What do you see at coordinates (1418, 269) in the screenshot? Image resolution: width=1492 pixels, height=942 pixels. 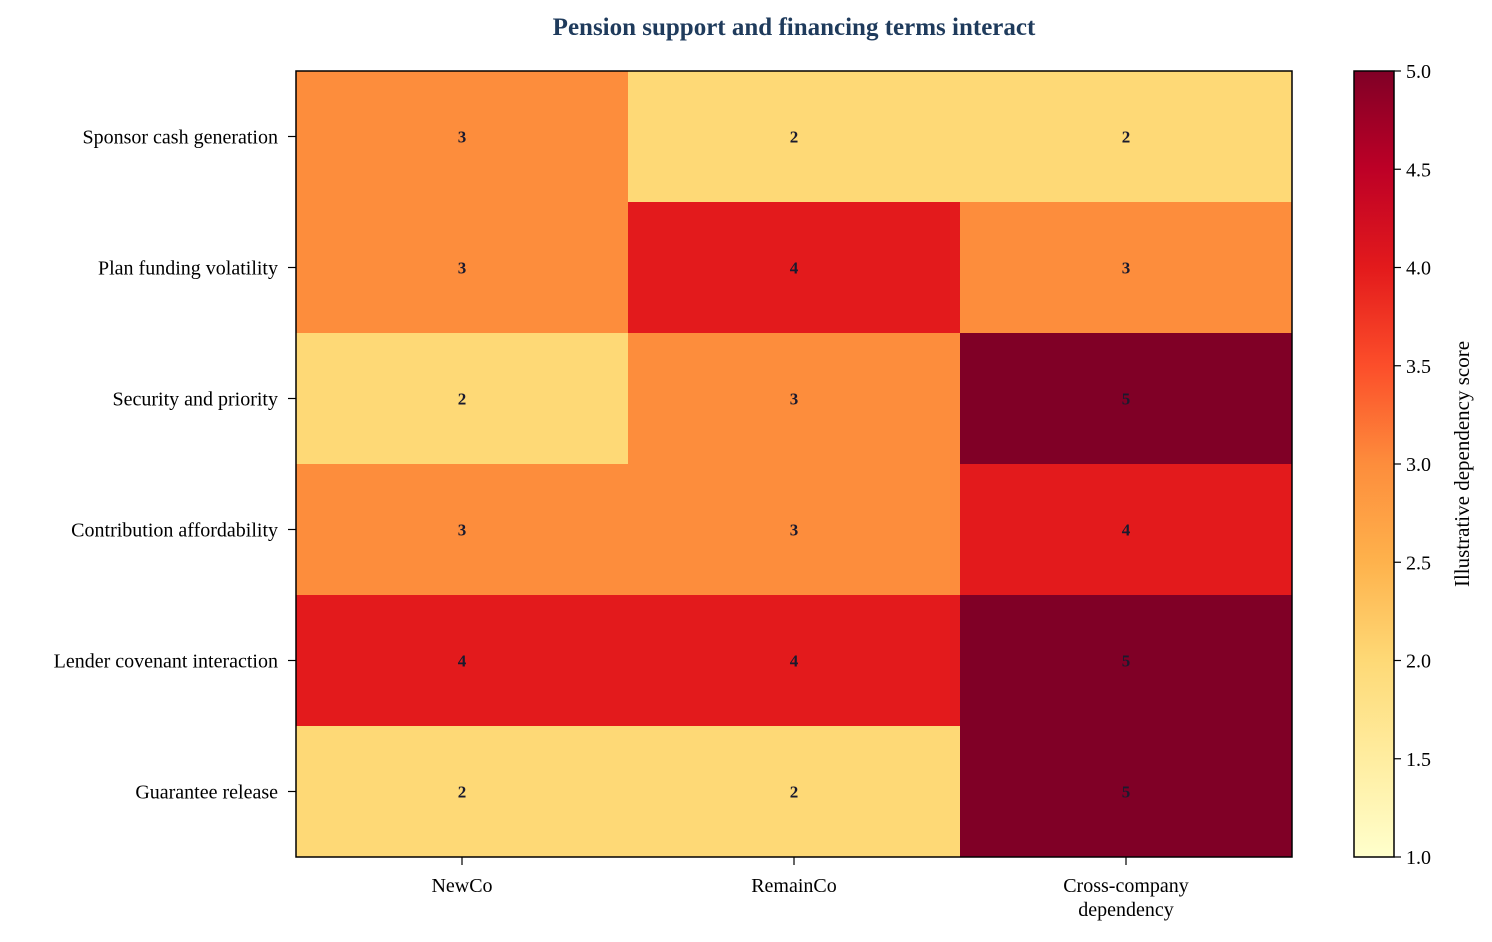 I see `colorbar-tick-label: 4.0` at bounding box center [1418, 269].